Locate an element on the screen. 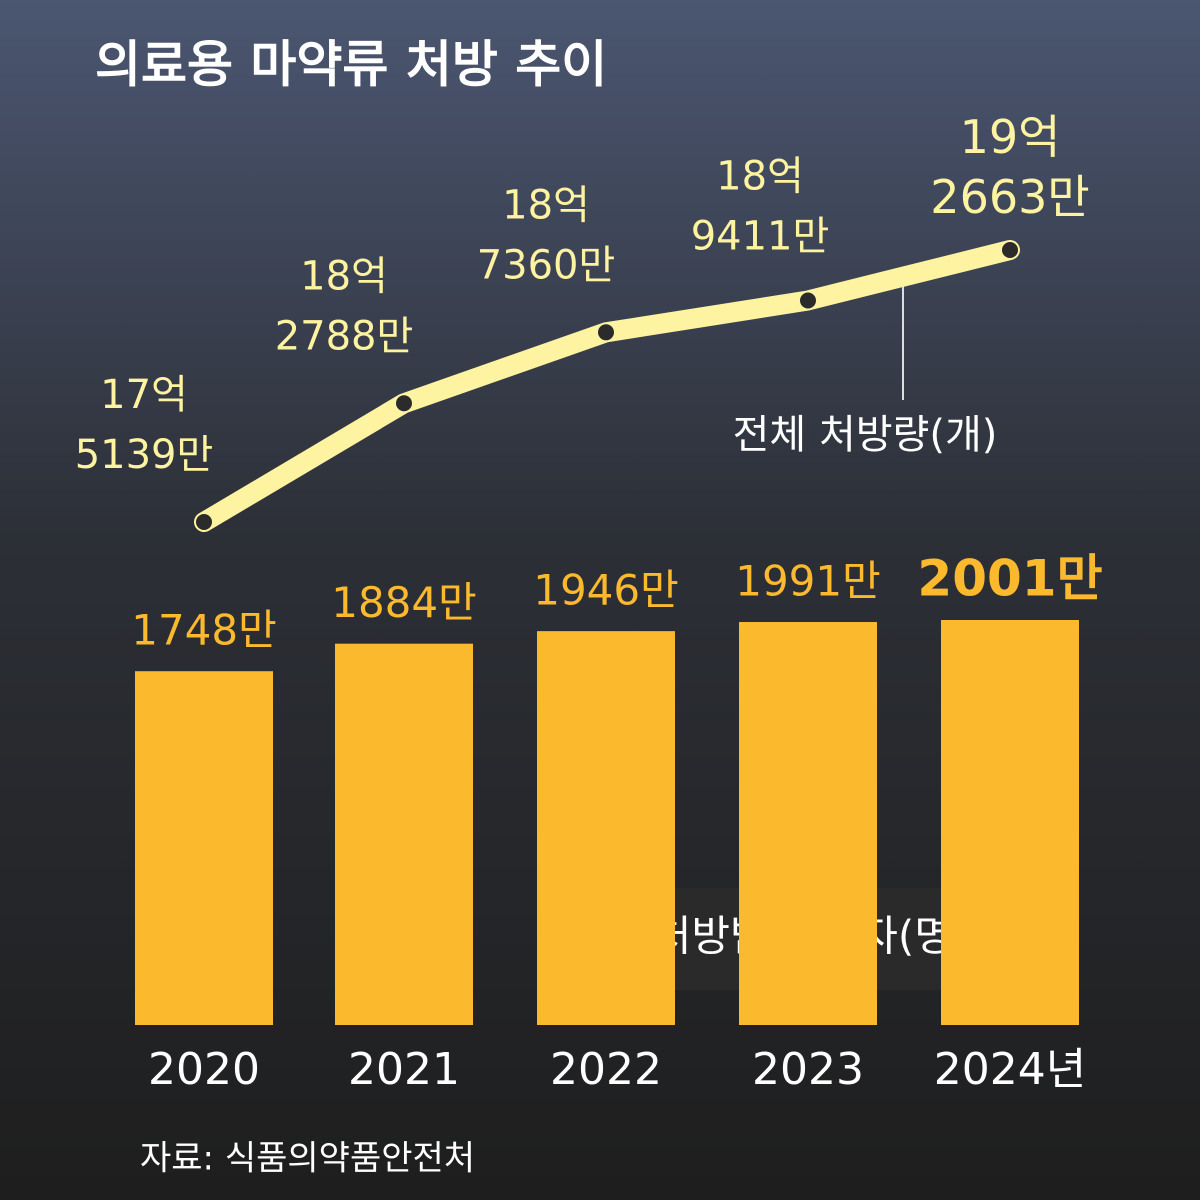 The width and height of the screenshot is (1200, 1204). value-label: 18억 7360만 is located at coordinates (546, 235).